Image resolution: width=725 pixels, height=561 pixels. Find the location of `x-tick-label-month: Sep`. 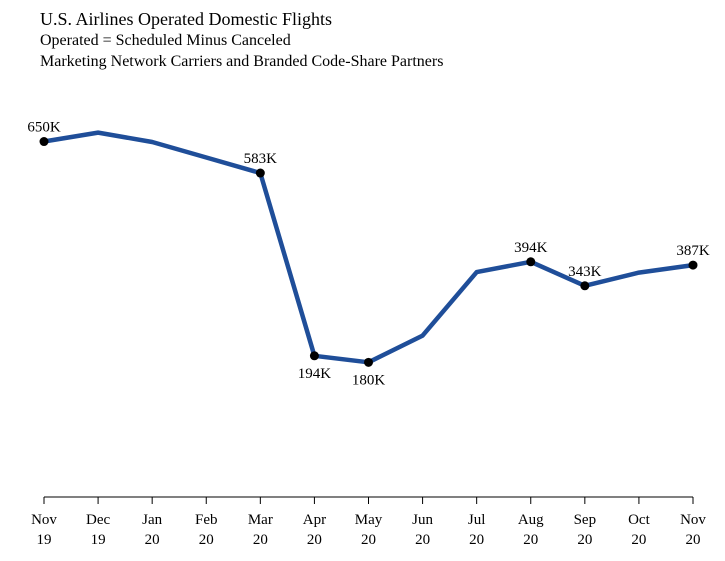

x-tick-label-month: Sep is located at coordinates (585, 520).